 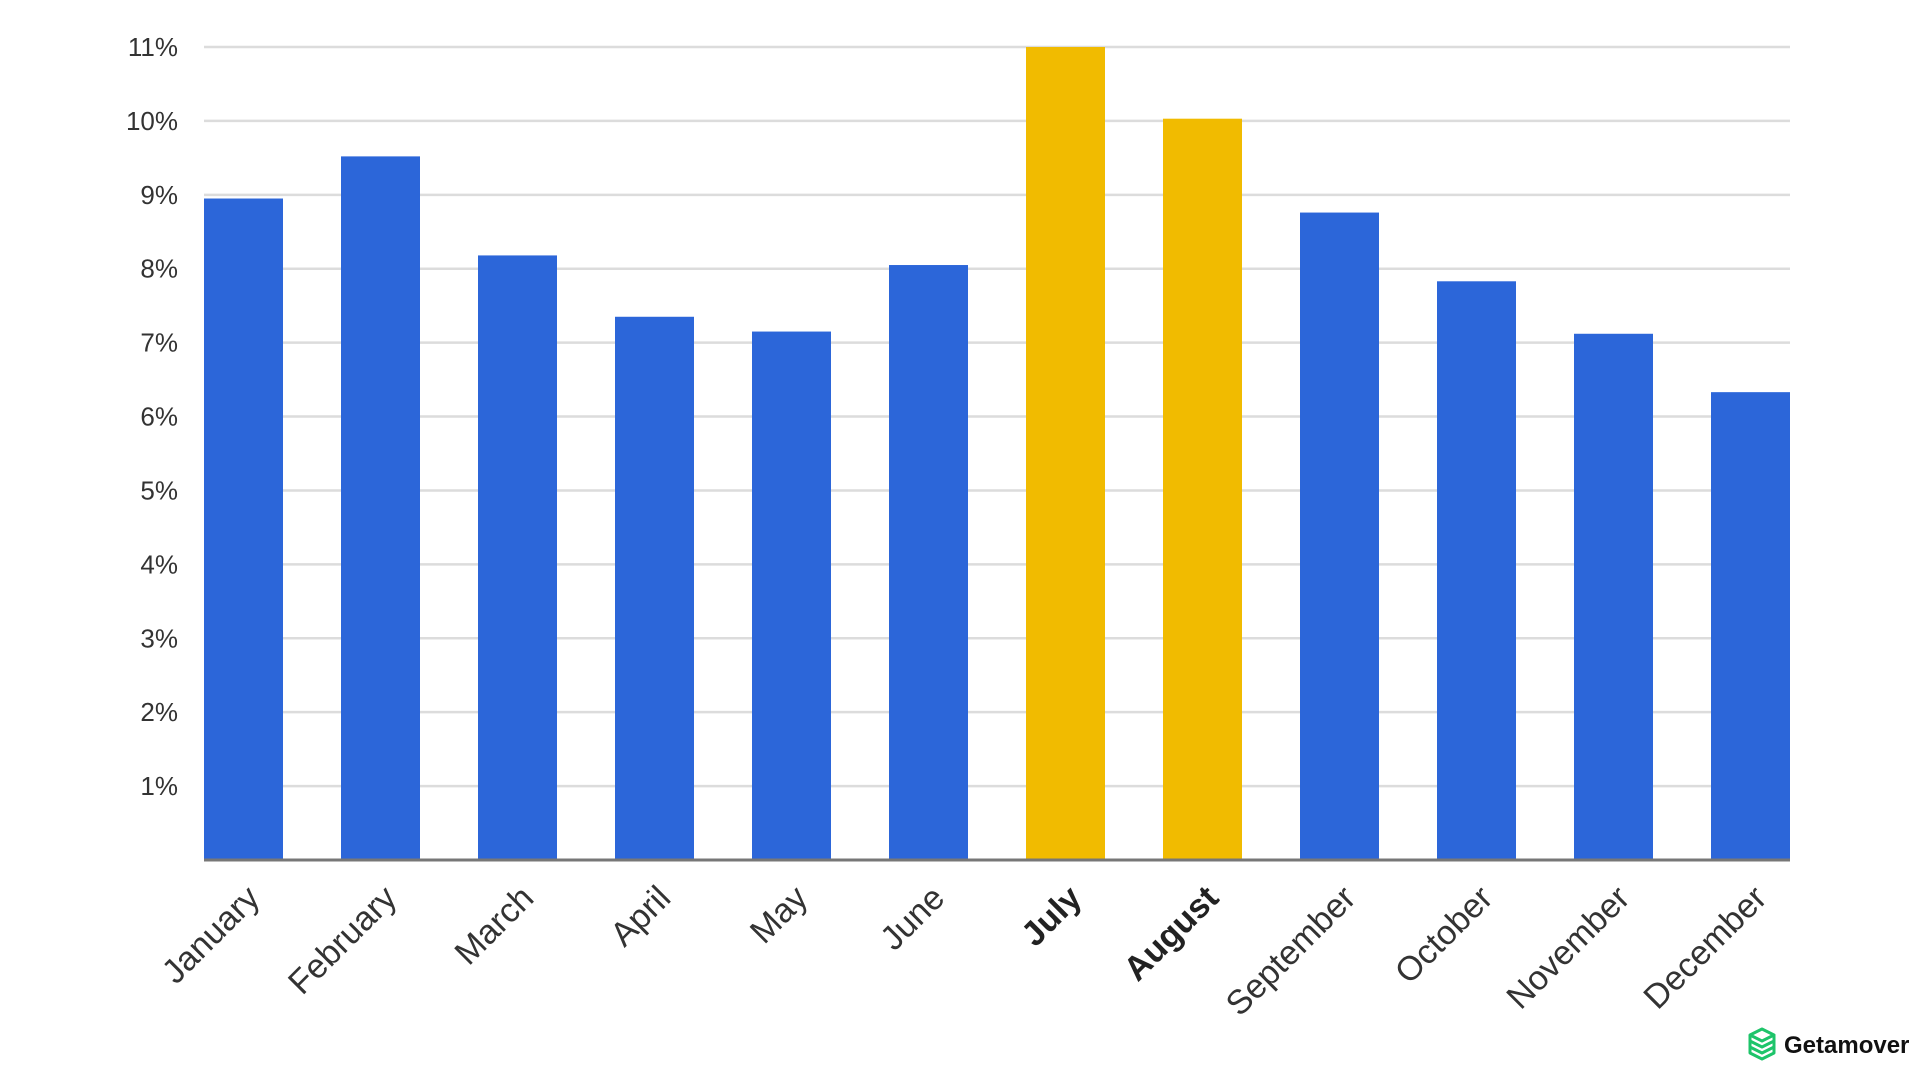 I want to click on box-stack-icon, so click(x=1762, y=1044).